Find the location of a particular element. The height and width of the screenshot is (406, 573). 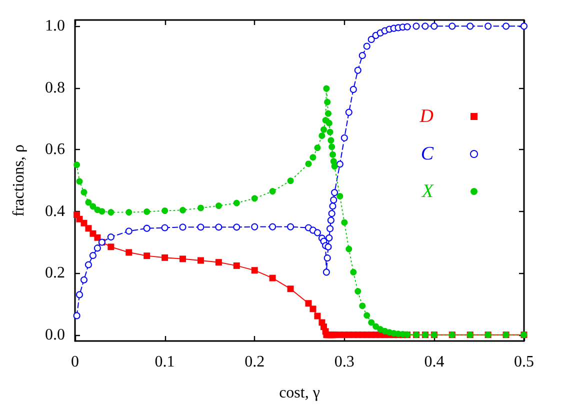

x-axis-title: cost, γ is located at coordinates (299, 393).